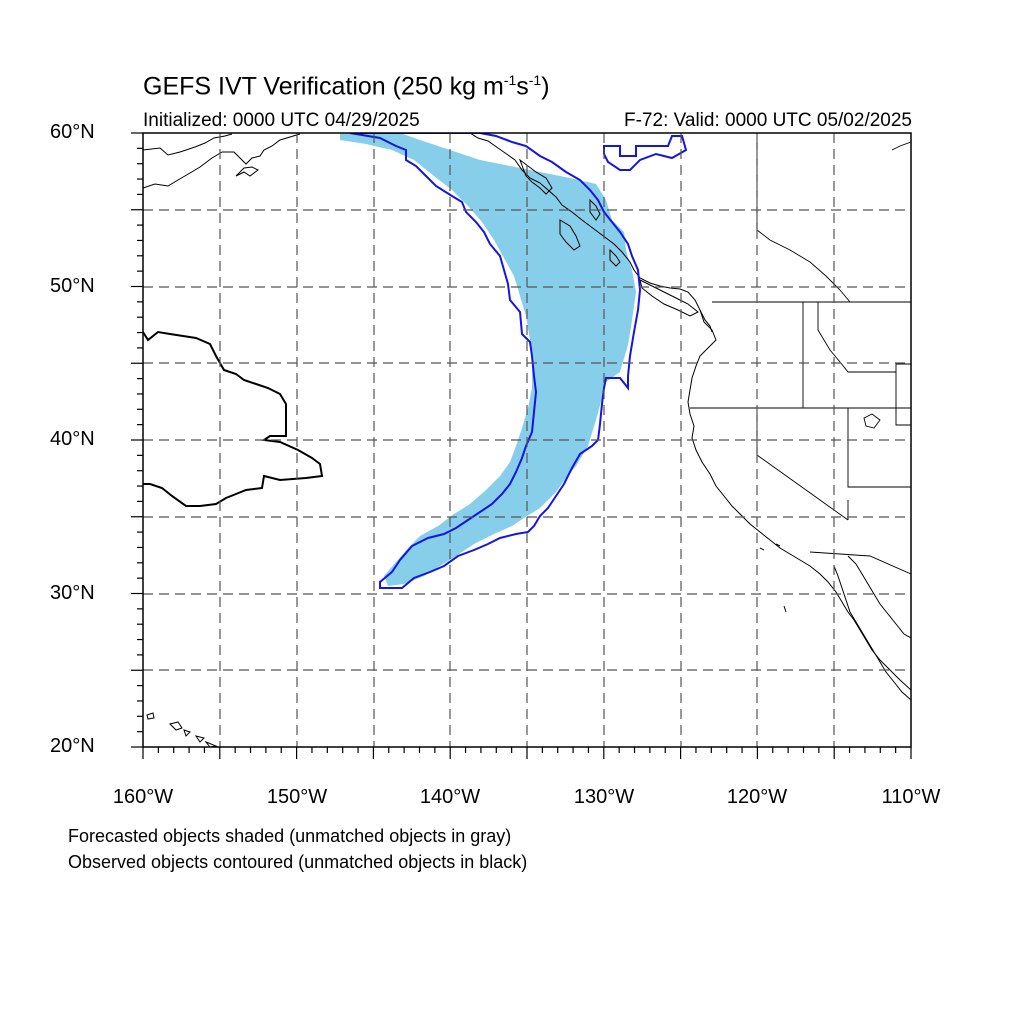 This screenshot has height=1024, width=1024. What do you see at coordinates (768, 120) in the screenshot?
I see `valid-time-label: F-72: Valid: 0000 UTC 05/02/2025` at bounding box center [768, 120].